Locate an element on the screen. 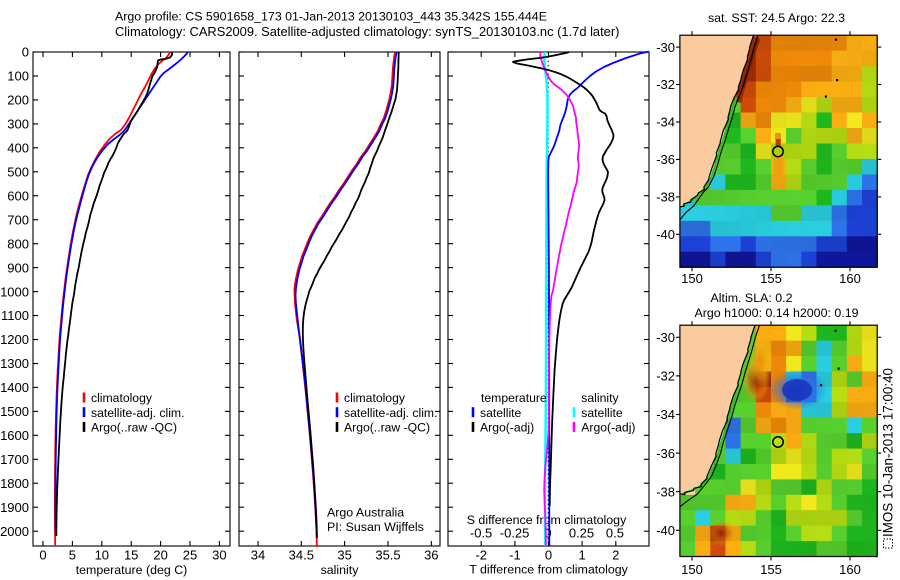 Image resolution: width=900 pixels, height=580 pixels. svg-text: S difference from climatology is located at coordinates (547, 520).